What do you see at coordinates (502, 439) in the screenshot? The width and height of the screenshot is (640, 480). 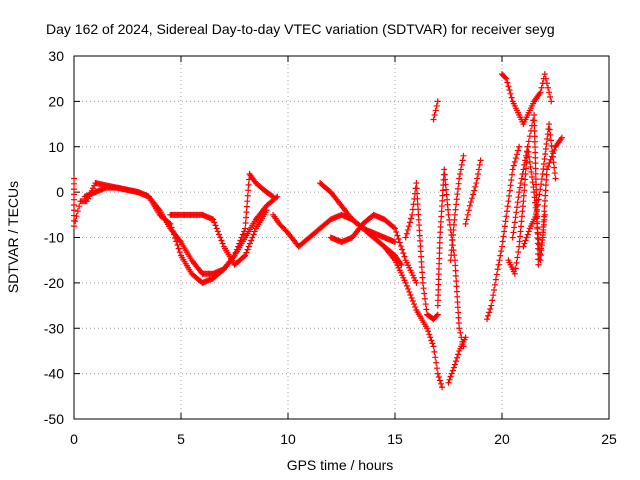 I see `x-tick-label: 20` at bounding box center [502, 439].